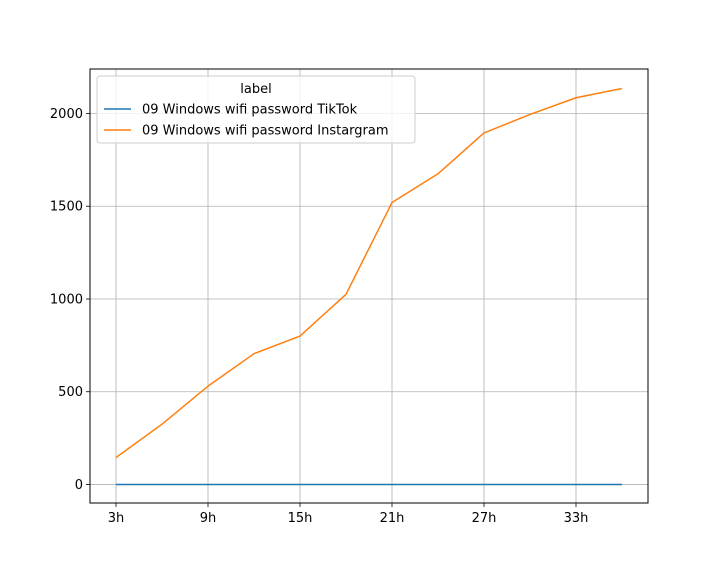 The width and height of the screenshot is (720, 576). What do you see at coordinates (484, 518) in the screenshot?
I see `x-tick-label: 27h` at bounding box center [484, 518].